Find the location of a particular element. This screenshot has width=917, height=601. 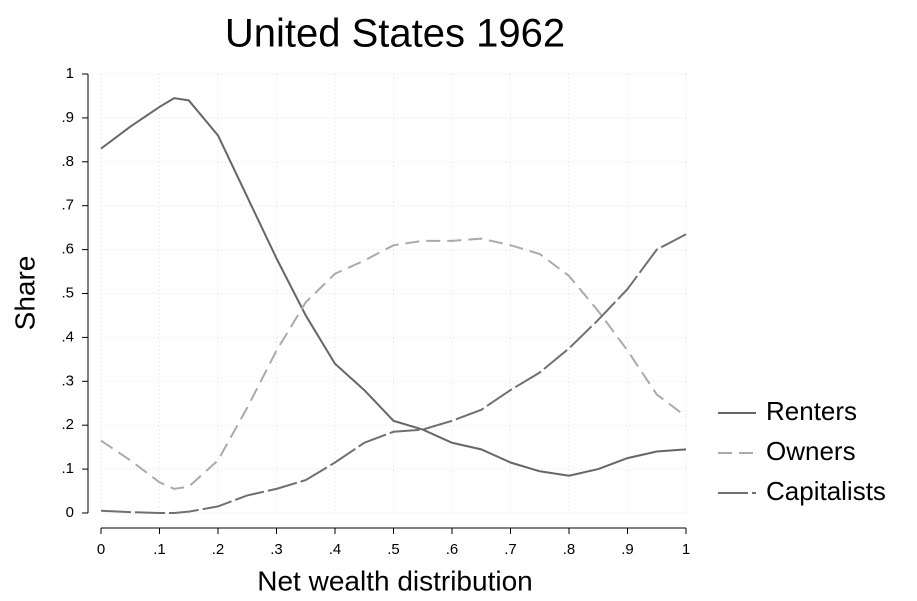

x-tick-label: .6 is located at coordinates (452, 549).